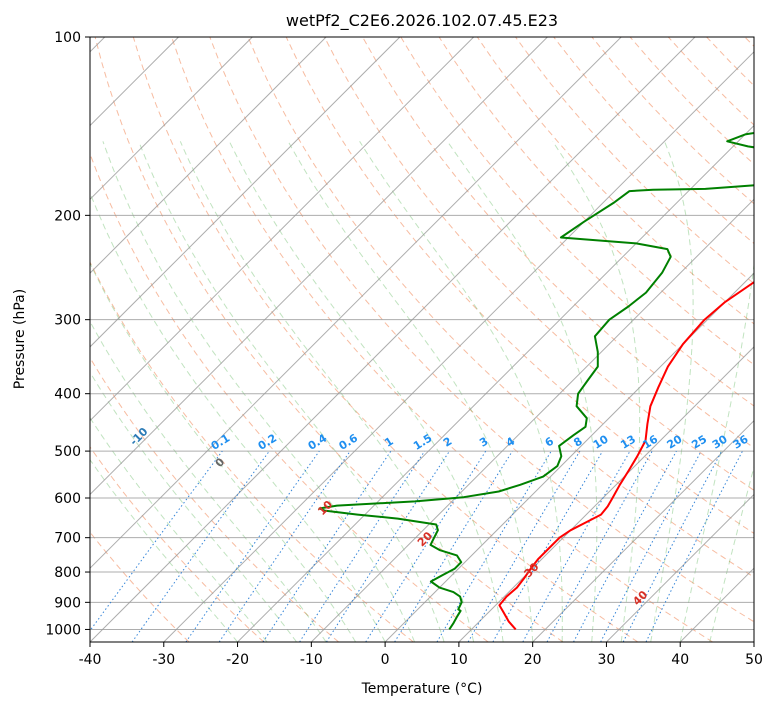 The width and height of the screenshot is (775, 708). Describe the element at coordinates (67, 539) in the screenshot. I see `y-tick-label: 700` at that location.